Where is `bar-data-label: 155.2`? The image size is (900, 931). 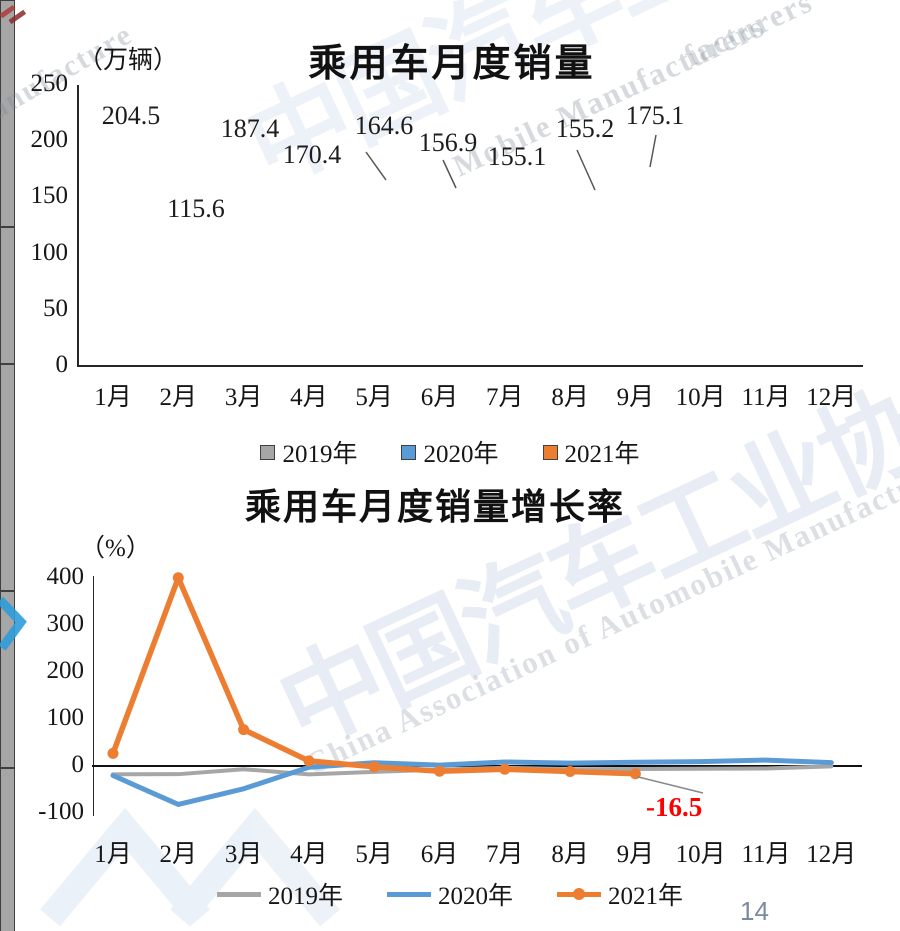 bar-data-label: 155.2 is located at coordinates (585, 128).